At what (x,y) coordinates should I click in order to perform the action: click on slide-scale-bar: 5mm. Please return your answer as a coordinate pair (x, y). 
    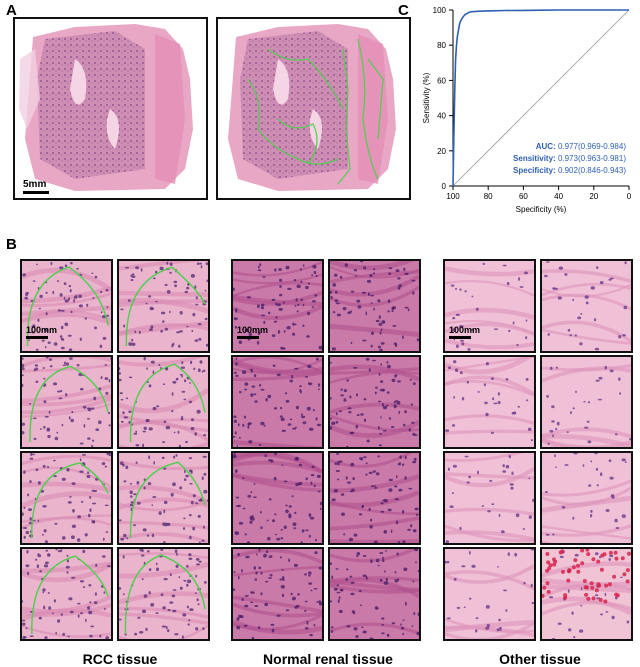
    Looking at the image, I should click on (36, 186).